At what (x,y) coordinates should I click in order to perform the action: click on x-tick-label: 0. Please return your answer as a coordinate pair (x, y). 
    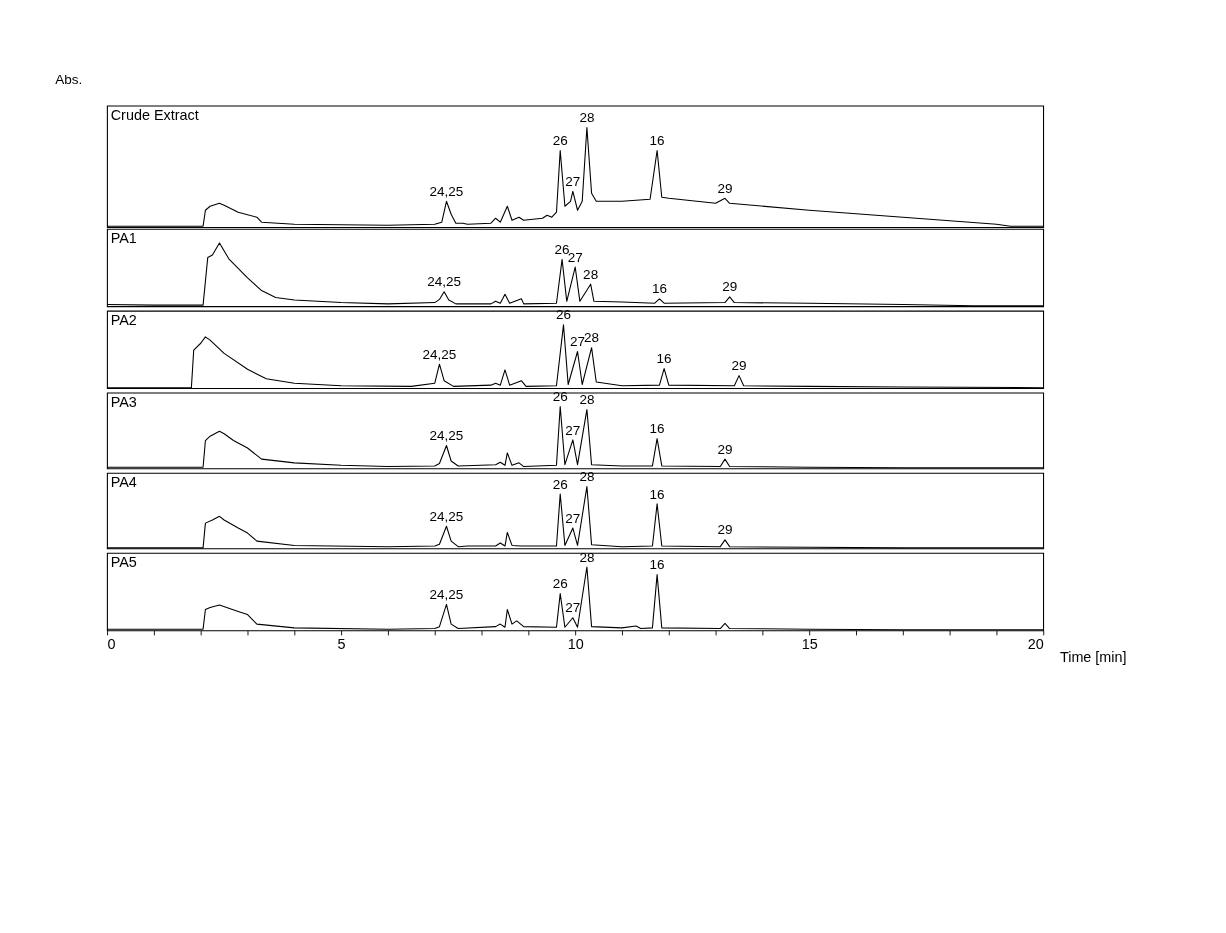
    Looking at the image, I should click on (111, 643).